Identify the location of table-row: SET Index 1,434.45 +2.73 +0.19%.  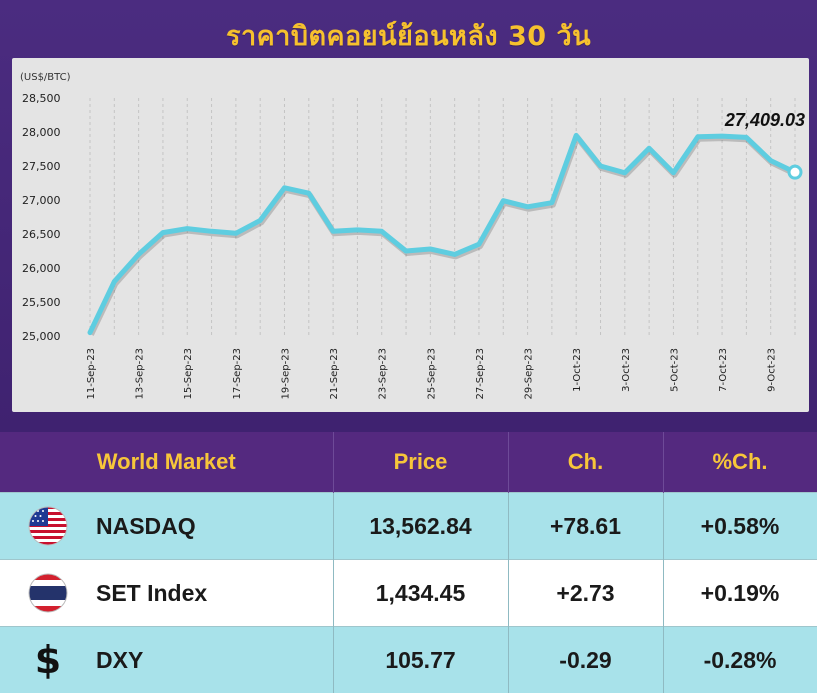
(408, 593).